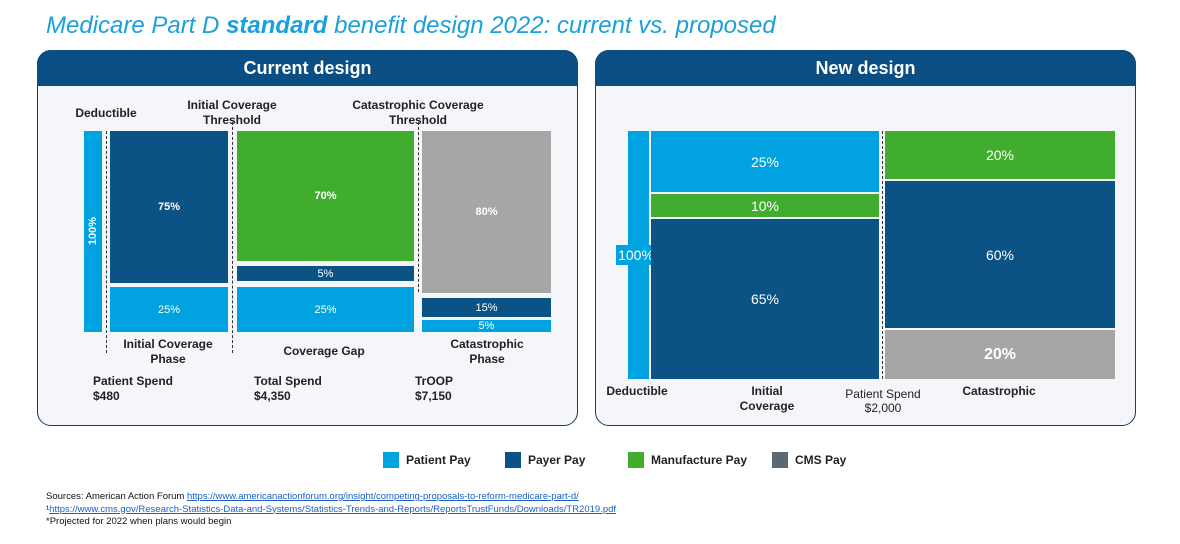 The image size is (1180, 544). I want to click on new-patient-spend: Patient Spend $2,000, so click(883, 401).